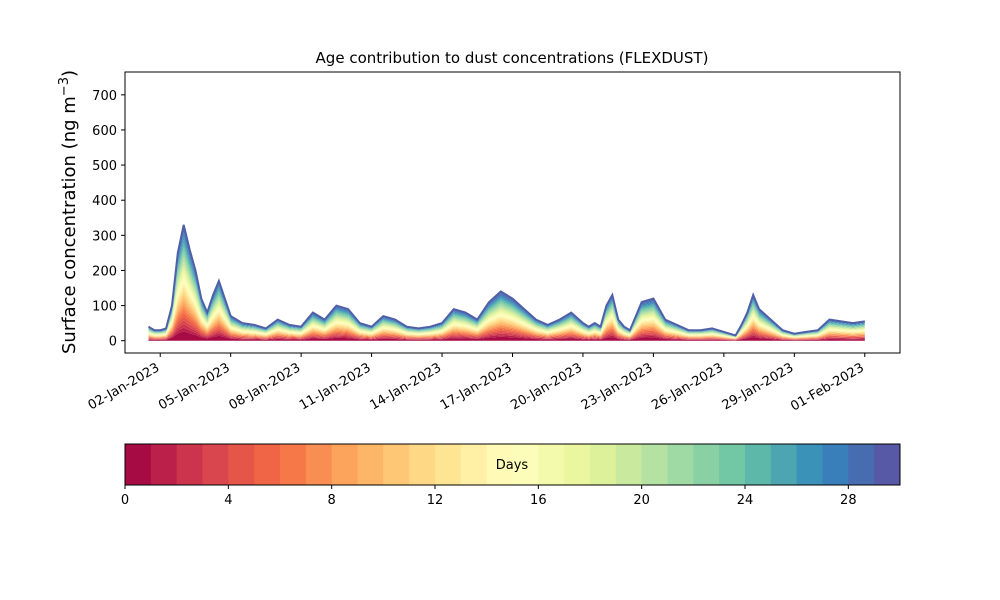 This screenshot has height=600, width=1000. I want to click on y-tick-label: 200, so click(104, 271).